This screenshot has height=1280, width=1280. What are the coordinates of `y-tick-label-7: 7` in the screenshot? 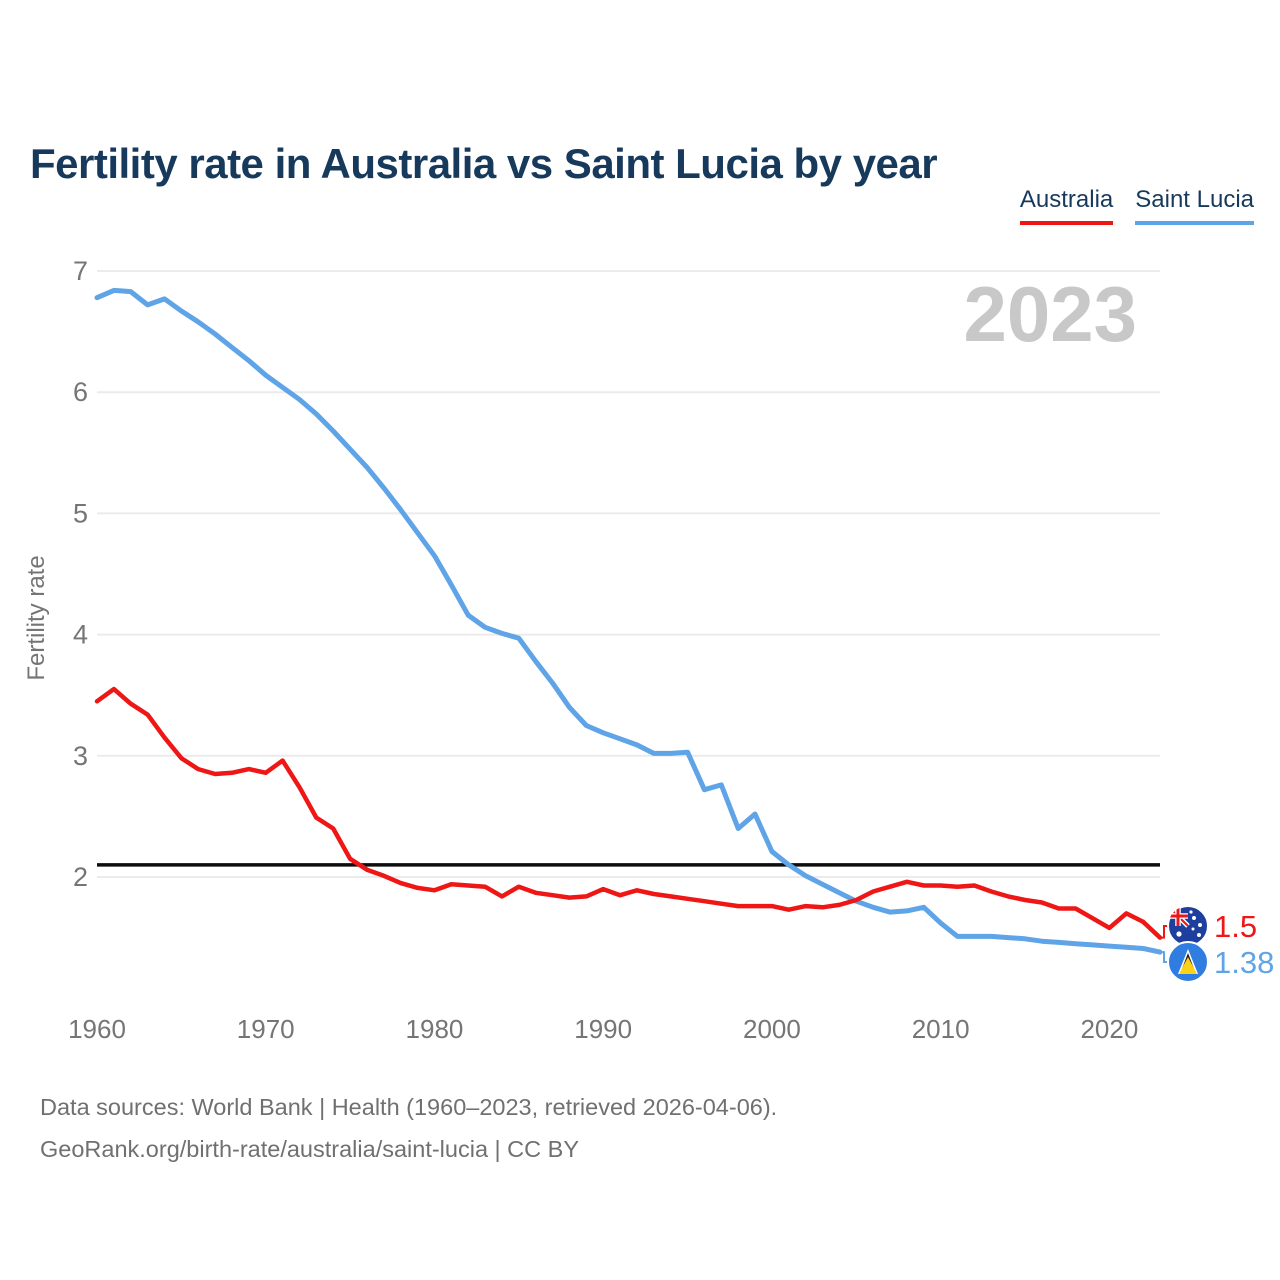 It's located at (80, 271).